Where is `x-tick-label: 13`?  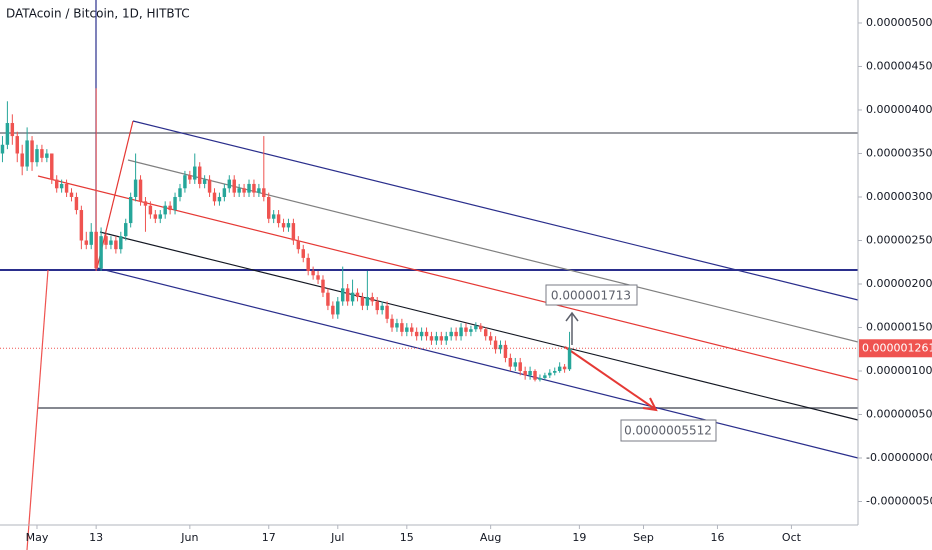
x-tick-label: 13 is located at coordinates (96, 537).